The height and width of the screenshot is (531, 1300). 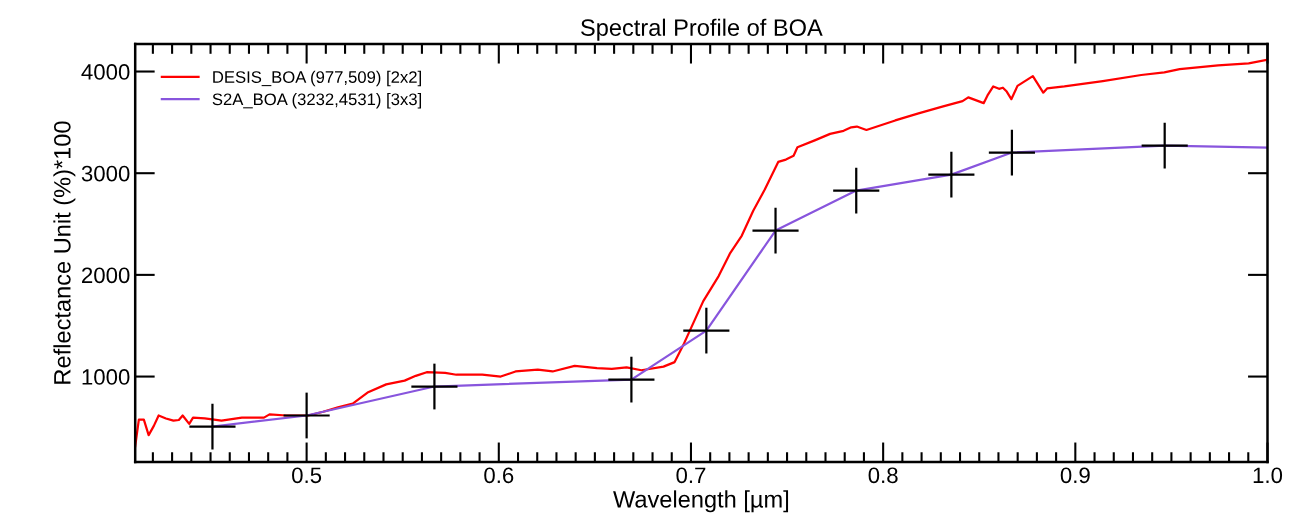 What do you see at coordinates (317, 100) in the screenshot?
I see `legend-label: S2A_BOA (3232,4531) [3x3]` at bounding box center [317, 100].